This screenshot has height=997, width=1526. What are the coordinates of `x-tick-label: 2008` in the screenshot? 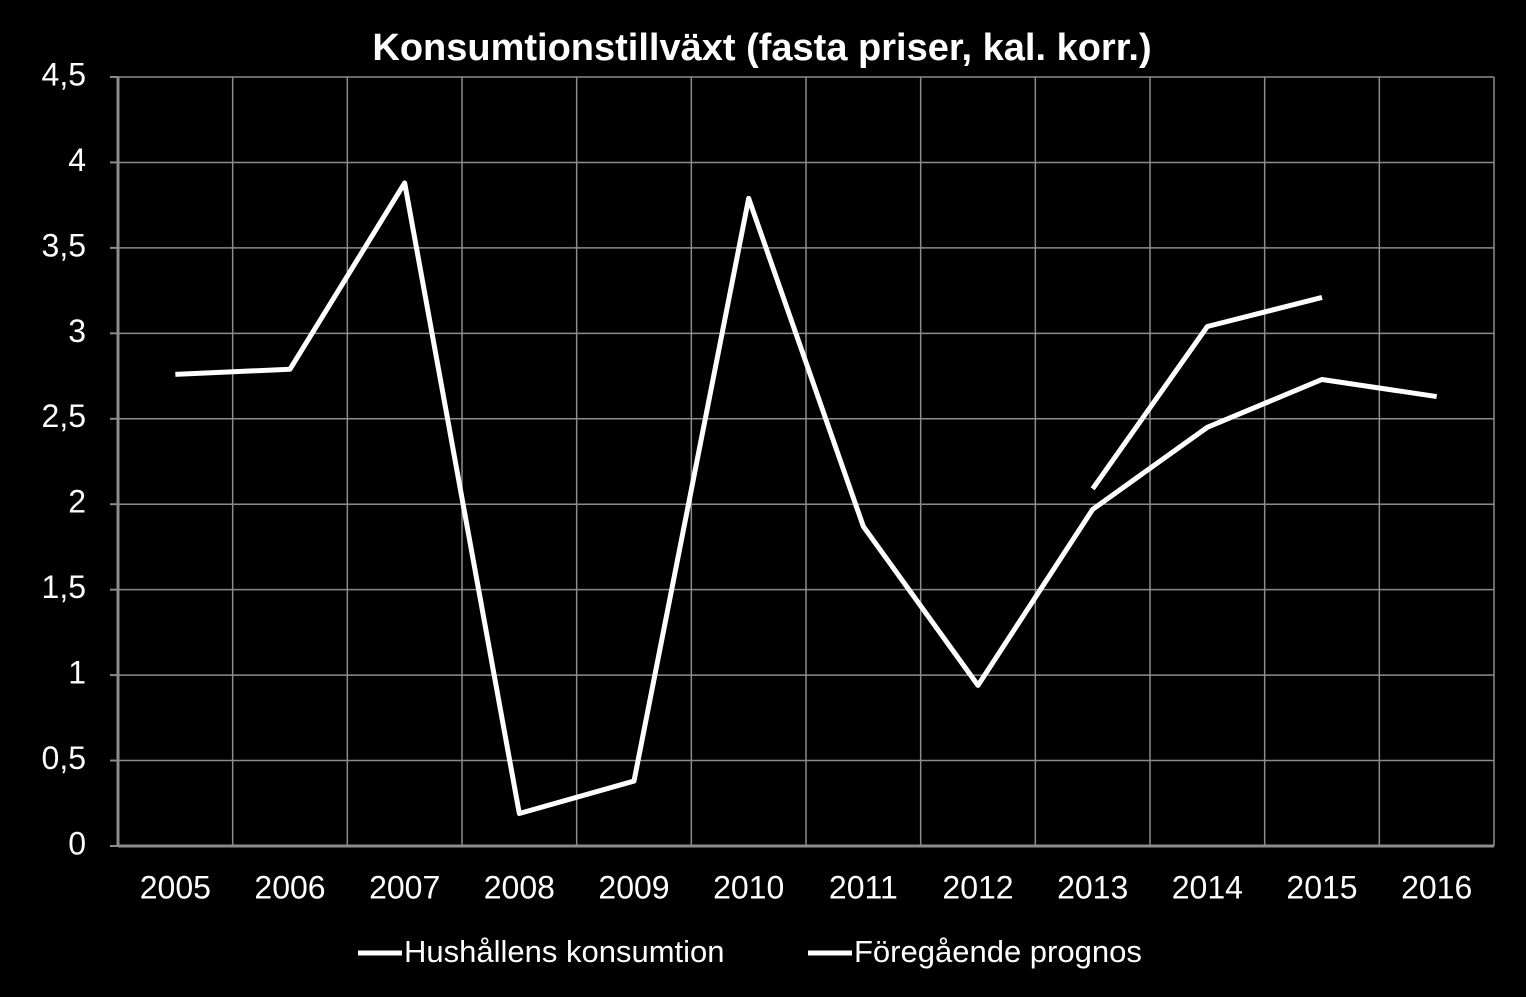 It's located at (519, 887).